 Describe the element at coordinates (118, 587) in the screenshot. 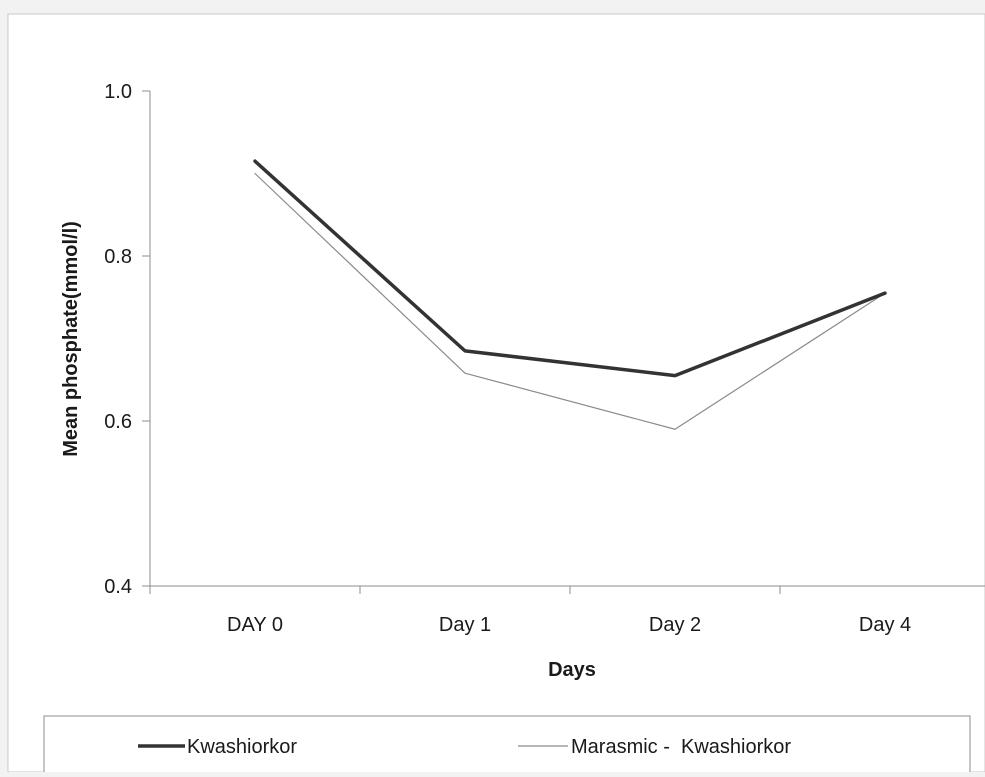

I see `y-tick-label: 0.4` at that location.